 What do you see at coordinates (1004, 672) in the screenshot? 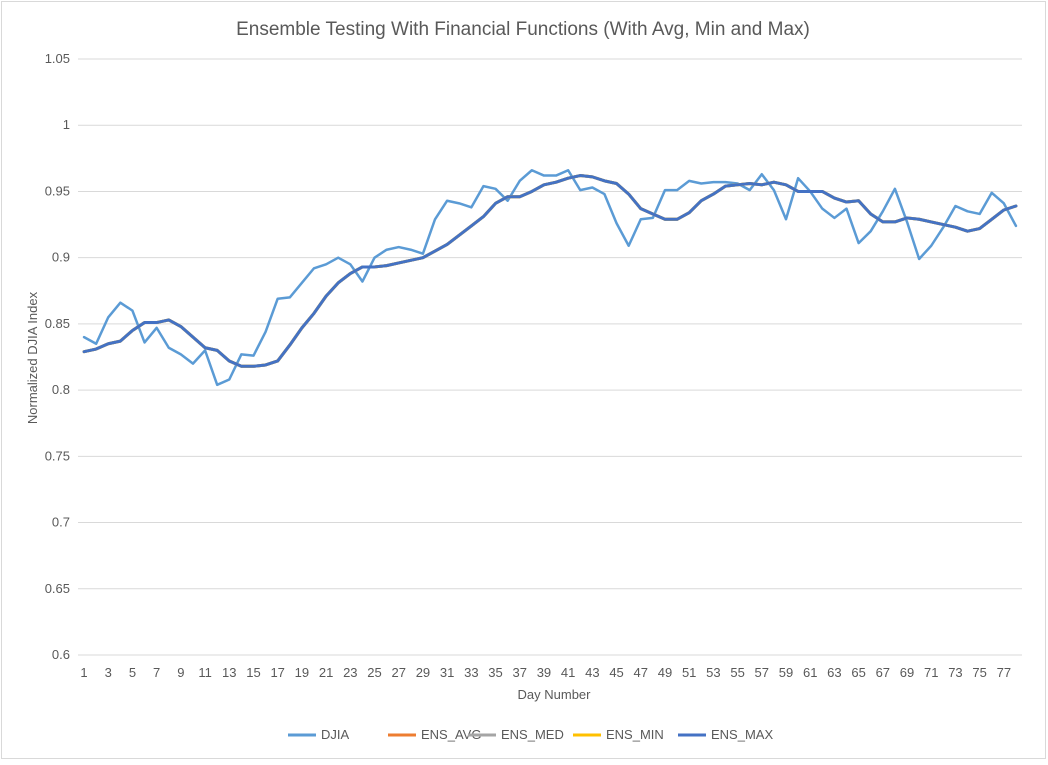
I see `x-tick-label: 77` at bounding box center [1004, 672].